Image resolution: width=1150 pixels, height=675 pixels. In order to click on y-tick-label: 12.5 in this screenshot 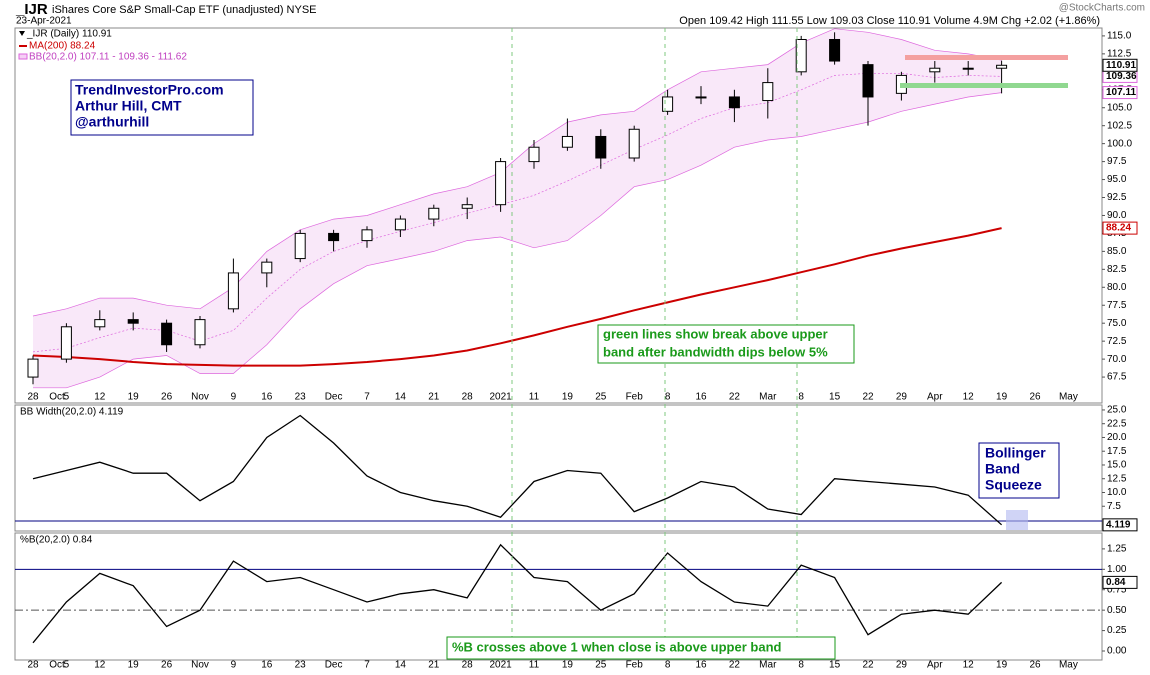, I will do `click(1117, 478)`.